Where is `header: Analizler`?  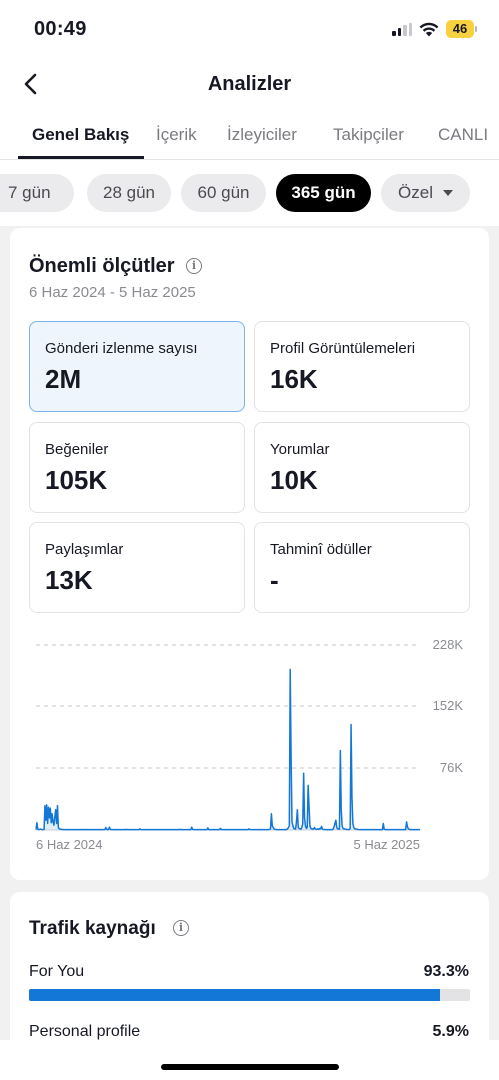 header: Analizler is located at coordinates (249, 84).